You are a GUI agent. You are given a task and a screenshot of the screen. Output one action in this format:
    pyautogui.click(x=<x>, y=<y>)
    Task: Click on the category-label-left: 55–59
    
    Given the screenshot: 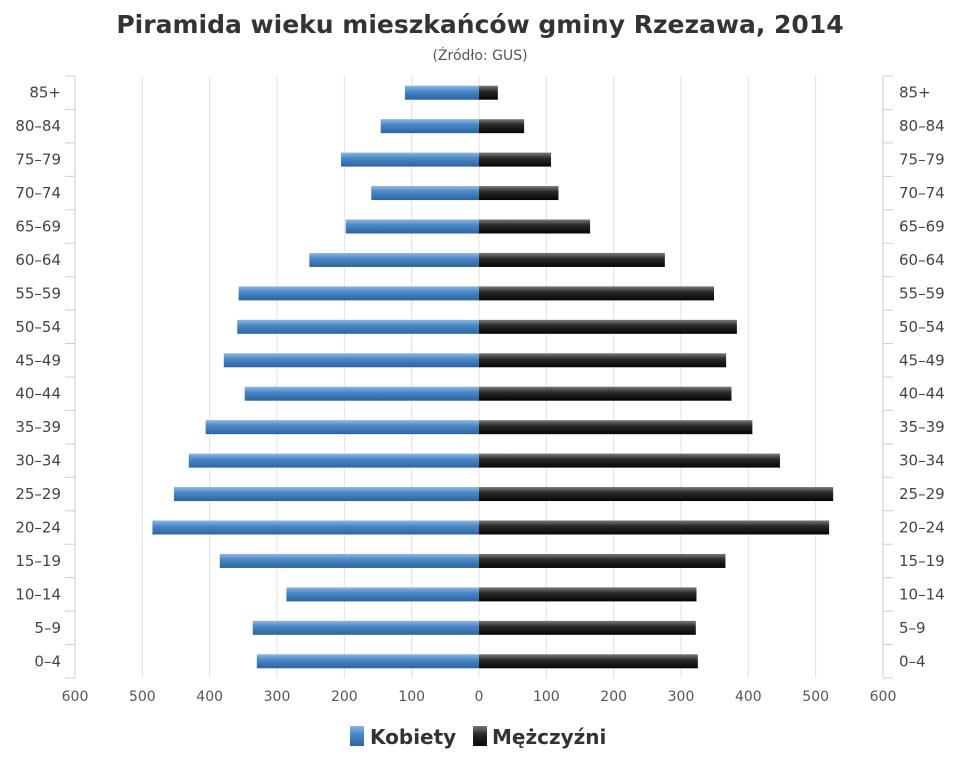 What is the action you would take?
    pyautogui.click(x=38, y=293)
    